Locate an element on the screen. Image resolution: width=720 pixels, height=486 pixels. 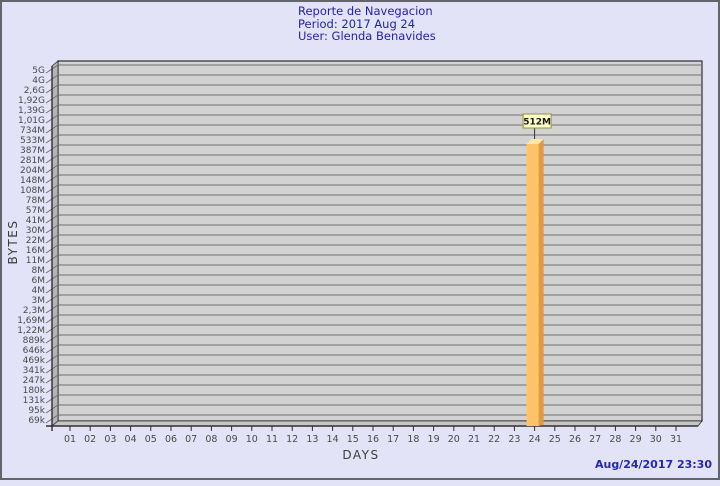
svg-text: 04 is located at coordinates (131, 439).